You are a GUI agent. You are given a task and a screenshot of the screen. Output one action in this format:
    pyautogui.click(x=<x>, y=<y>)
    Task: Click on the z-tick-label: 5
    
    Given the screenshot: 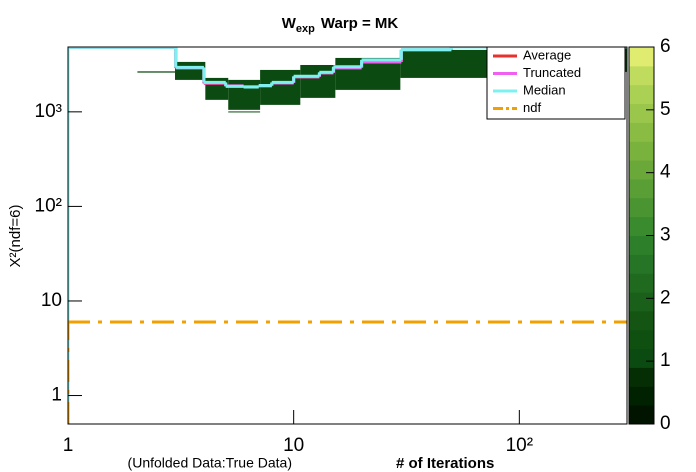 What is the action you would take?
    pyautogui.click(x=665, y=109)
    